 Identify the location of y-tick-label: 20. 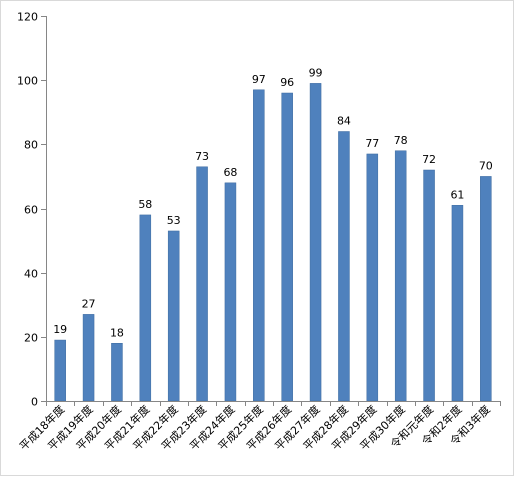
(31, 338).